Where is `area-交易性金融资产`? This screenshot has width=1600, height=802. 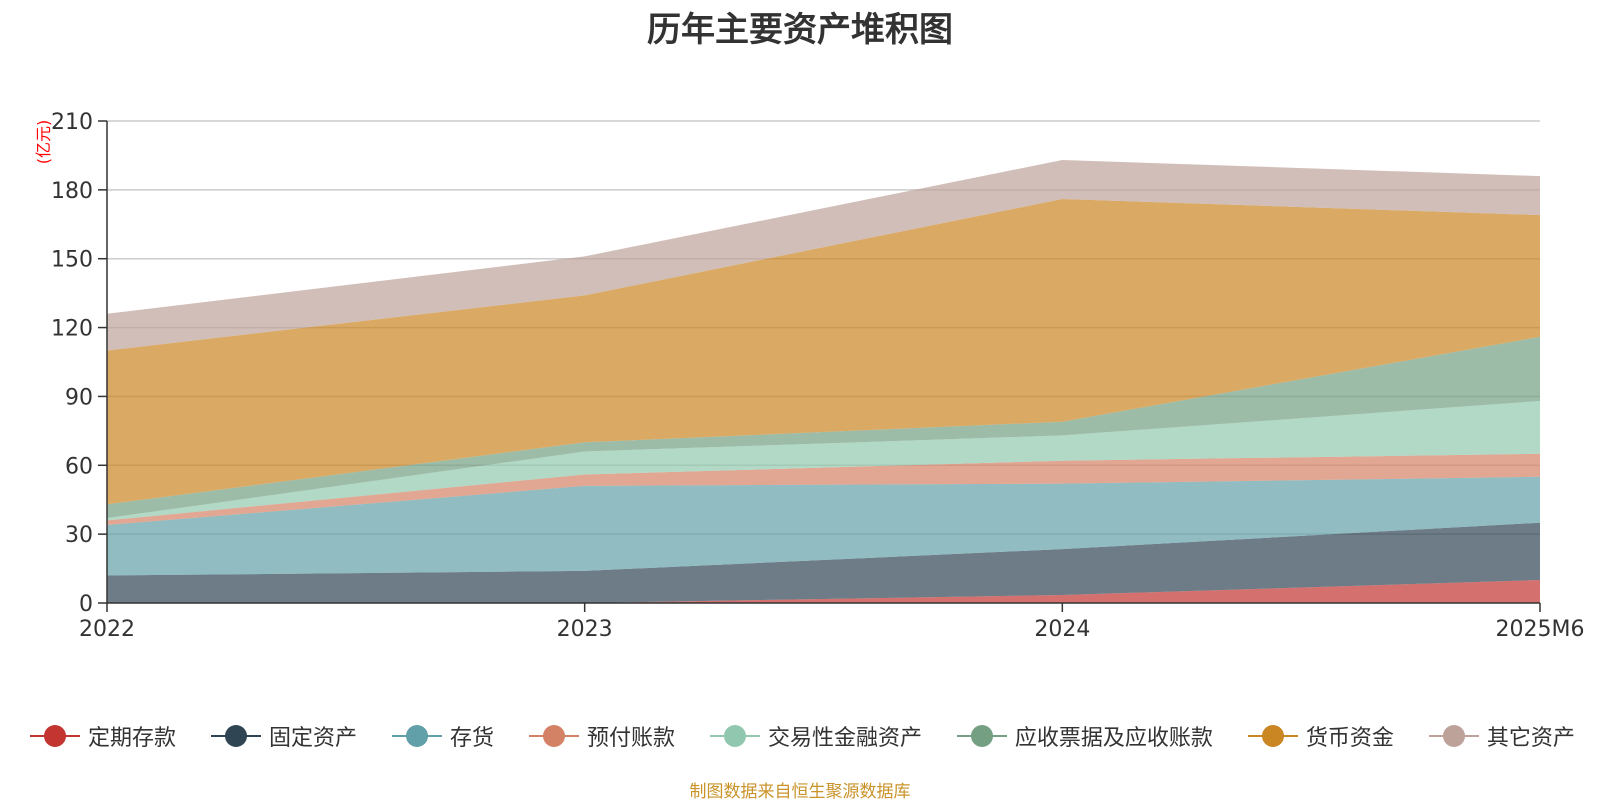 area-交易性金融资产 is located at coordinates (823, 461).